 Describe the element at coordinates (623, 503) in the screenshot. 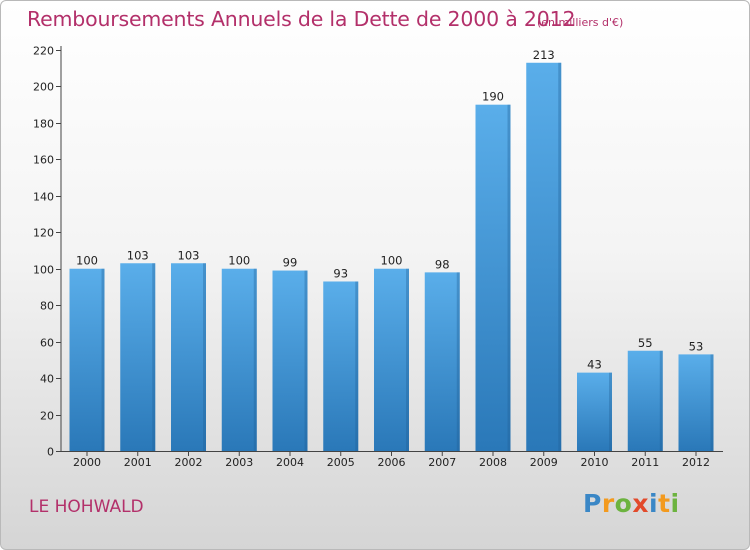

I see `logo-letter: o` at that location.